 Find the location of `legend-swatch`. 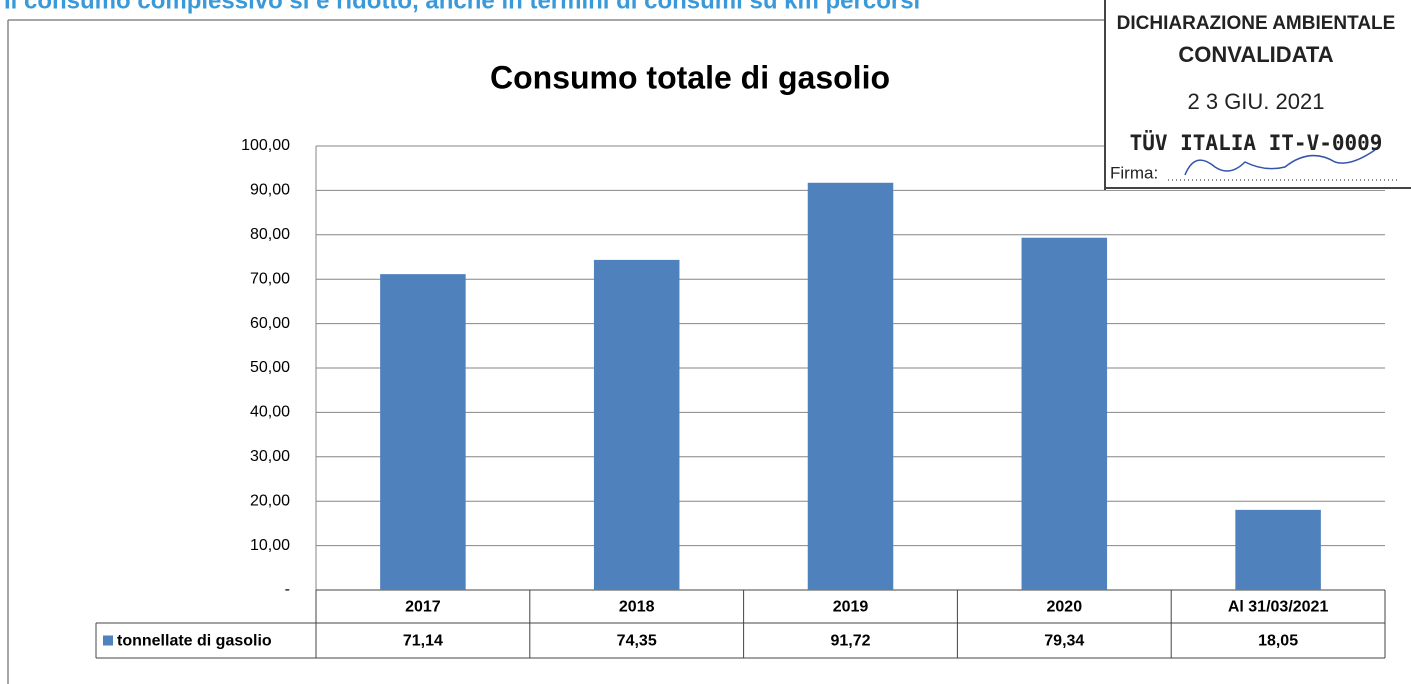

legend-swatch is located at coordinates (108, 640).